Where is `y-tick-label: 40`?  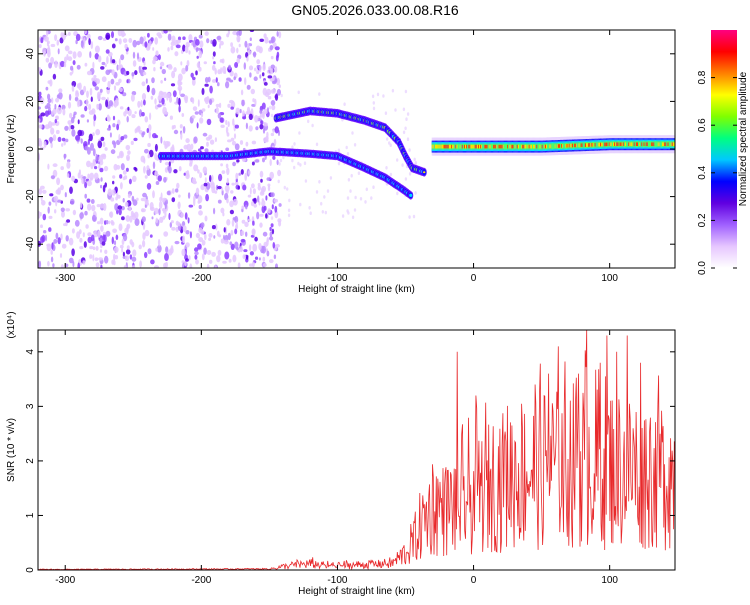
y-tick-label: 40 is located at coordinates (30, 54).